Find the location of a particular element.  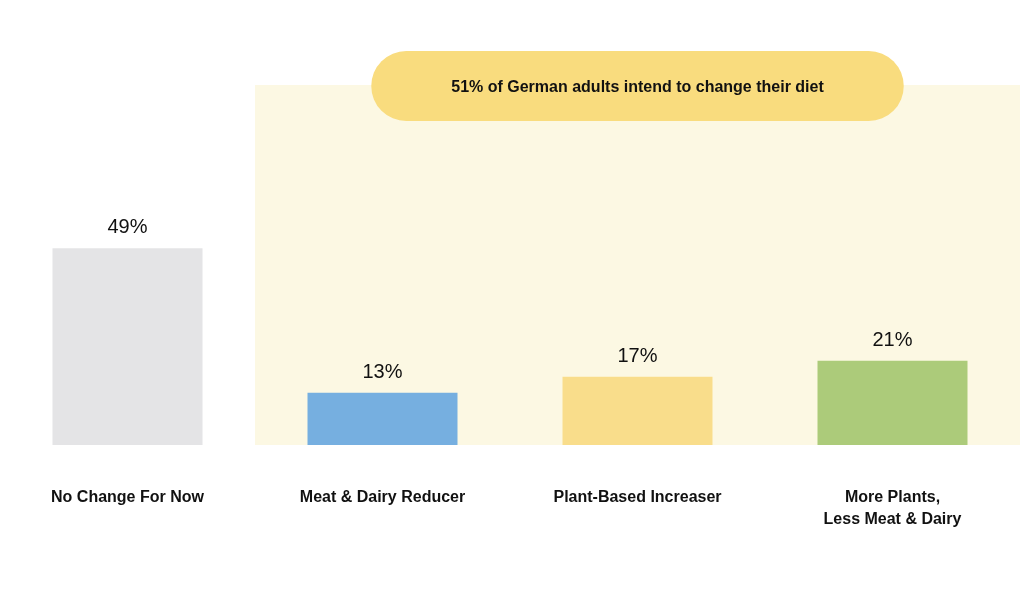

data-label: 21% is located at coordinates (892, 338).